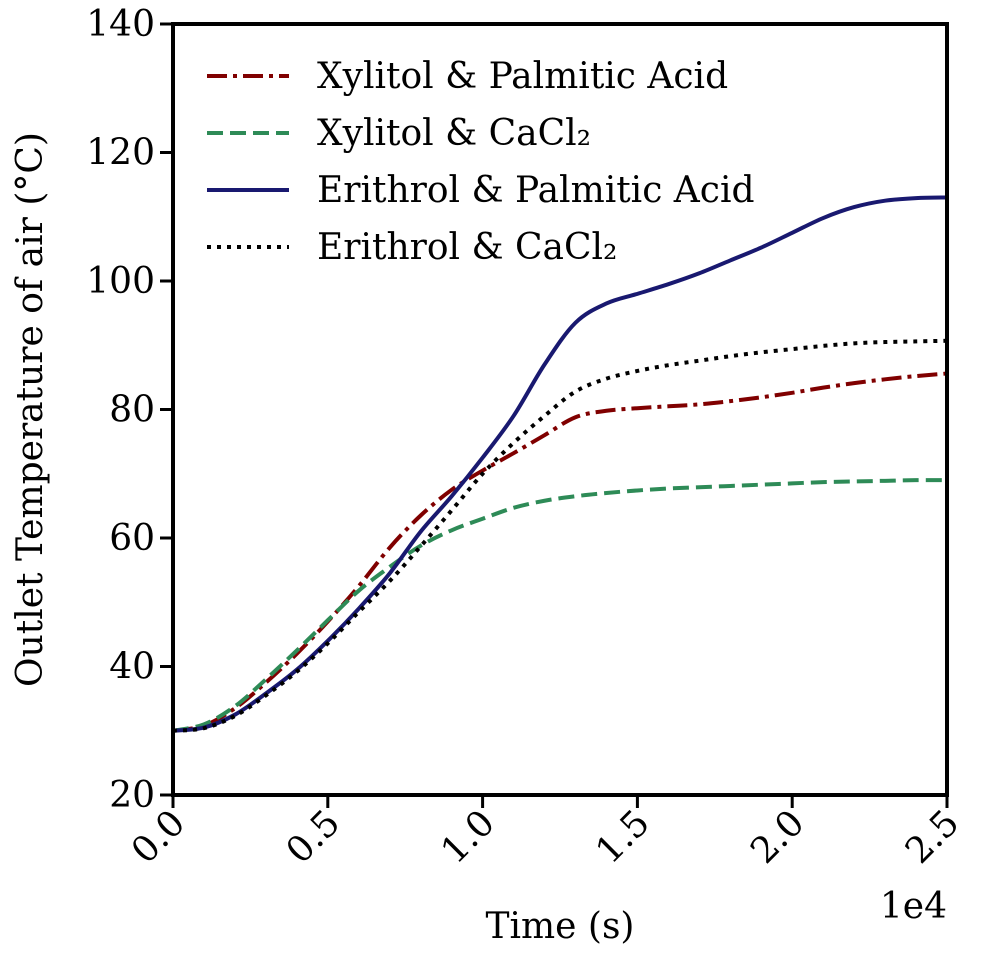 The image size is (992, 957). What do you see at coordinates (120, 153) in the screenshot?
I see `y-tick-label: 120` at bounding box center [120, 153].